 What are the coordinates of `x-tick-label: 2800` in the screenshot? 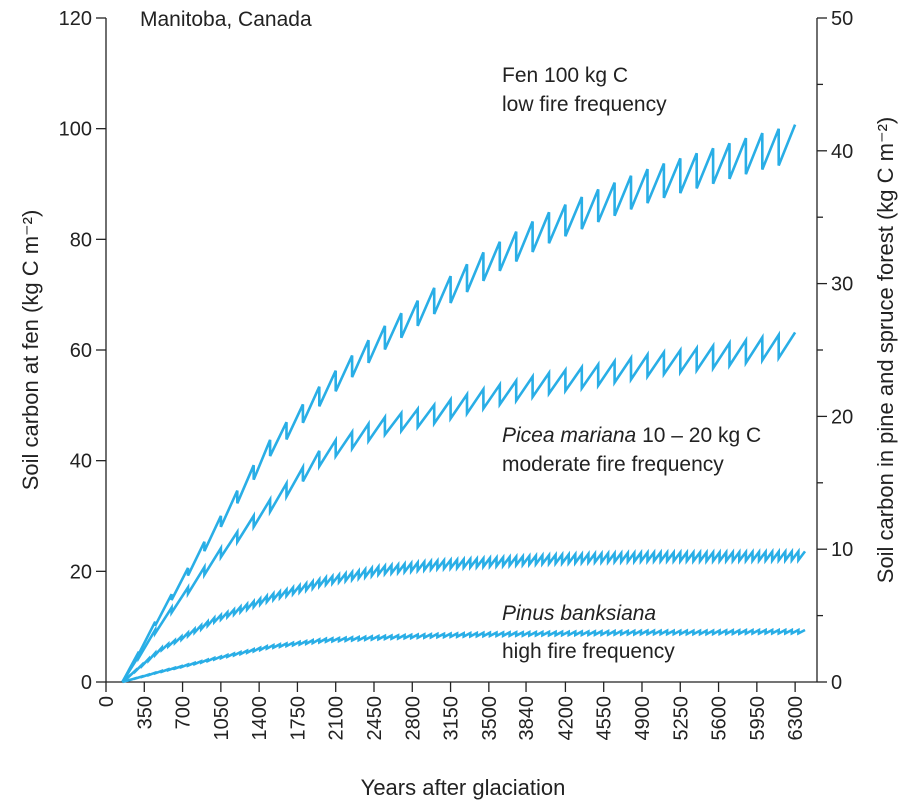 It's located at (413, 718).